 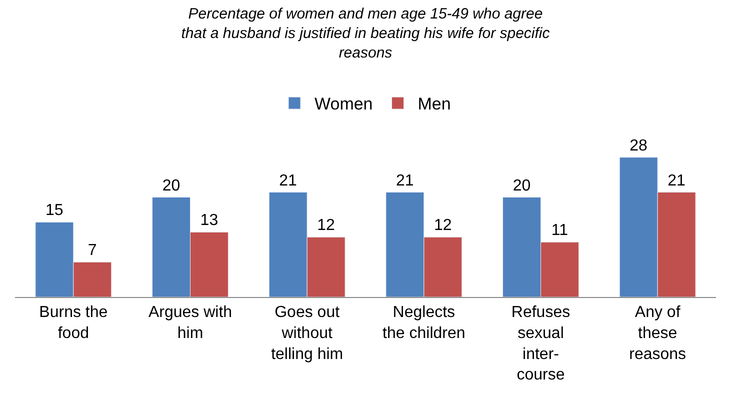 I want to click on x-tick-label: Refuses sexual inter- course, so click(x=540, y=344).